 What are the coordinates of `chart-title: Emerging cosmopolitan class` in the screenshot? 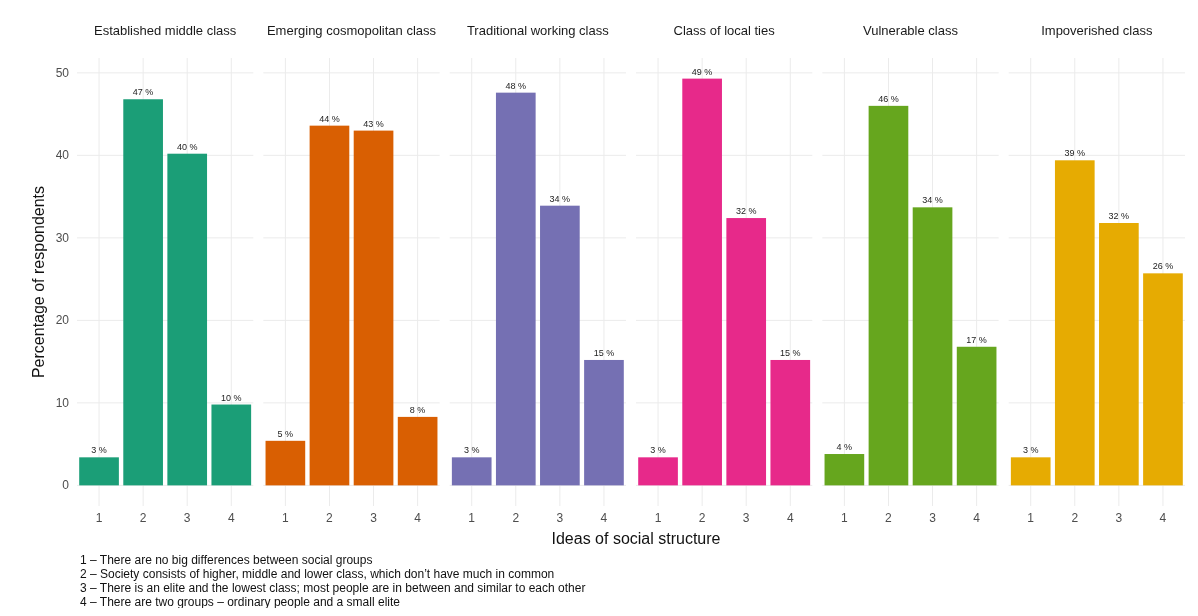 It's located at (351, 30).